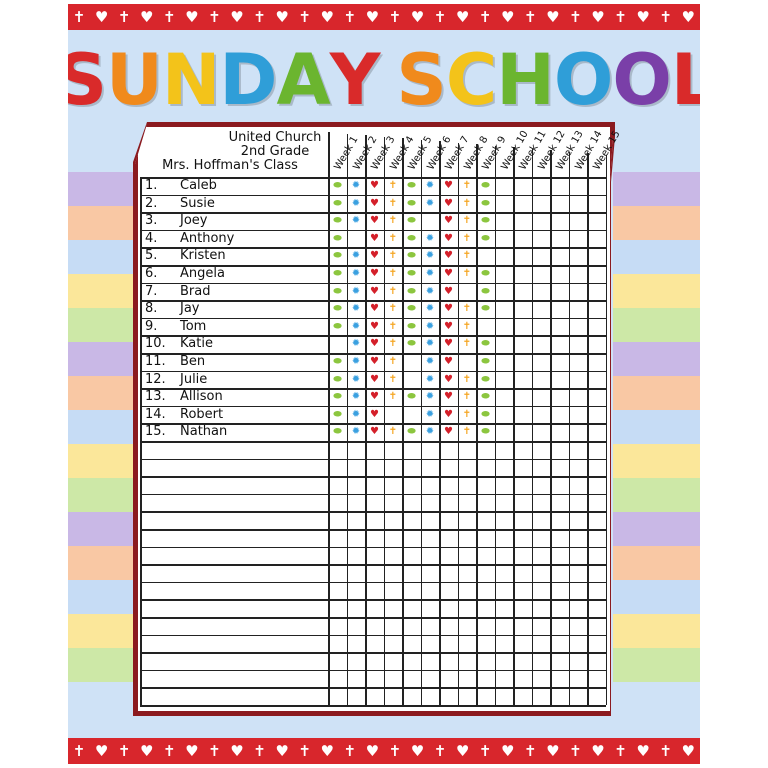  Describe the element at coordinates (421, 80) in the screenshot. I see `title-letter: S` at that location.